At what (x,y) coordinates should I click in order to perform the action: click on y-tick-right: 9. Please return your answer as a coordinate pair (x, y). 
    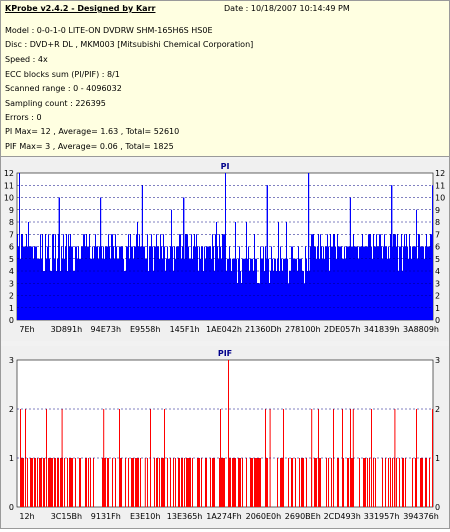
    Looking at the image, I should click on (437, 210).